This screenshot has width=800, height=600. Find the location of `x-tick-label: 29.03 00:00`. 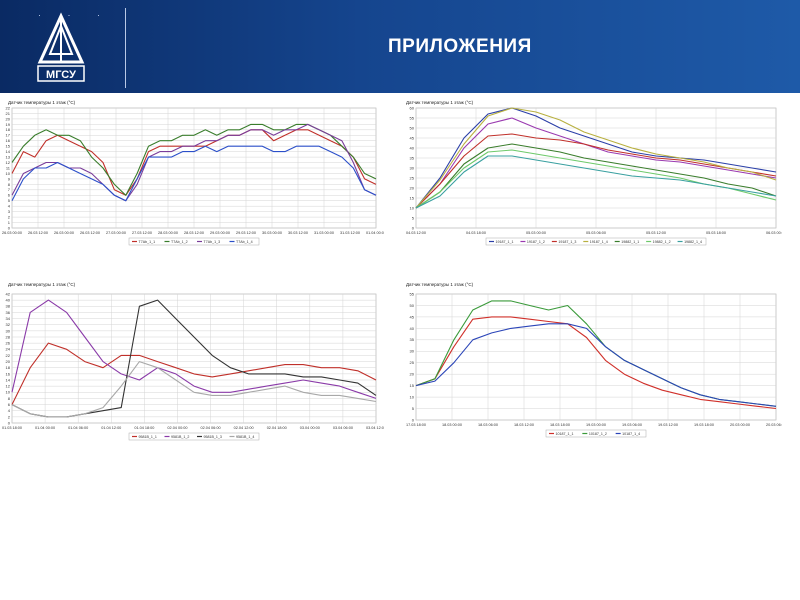

x-tick-label: 29.03 00:00 is located at coordinates (220, 233).